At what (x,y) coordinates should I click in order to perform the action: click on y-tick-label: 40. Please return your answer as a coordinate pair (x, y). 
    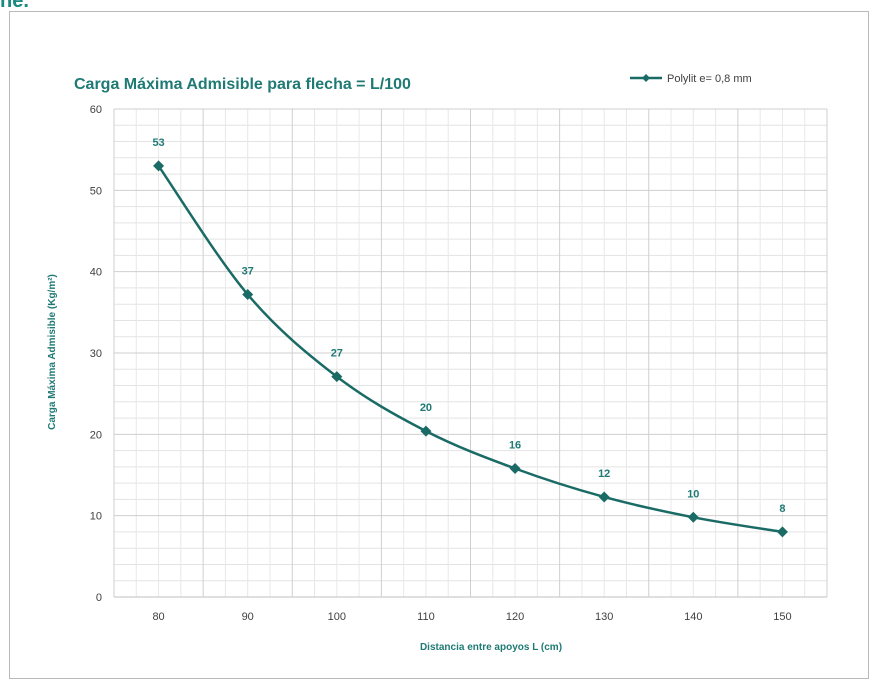
    Looking at the image, I should click on (96, 273).